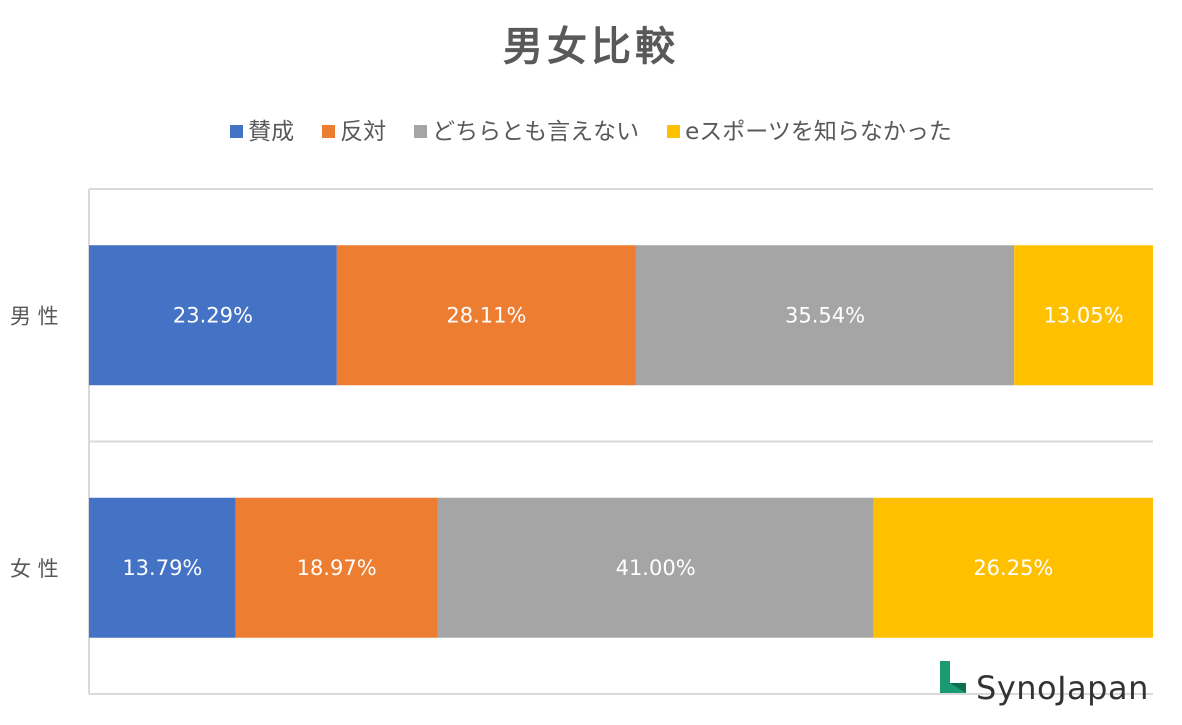  I want to click on data-label: 13.79%, so click(162, 568).